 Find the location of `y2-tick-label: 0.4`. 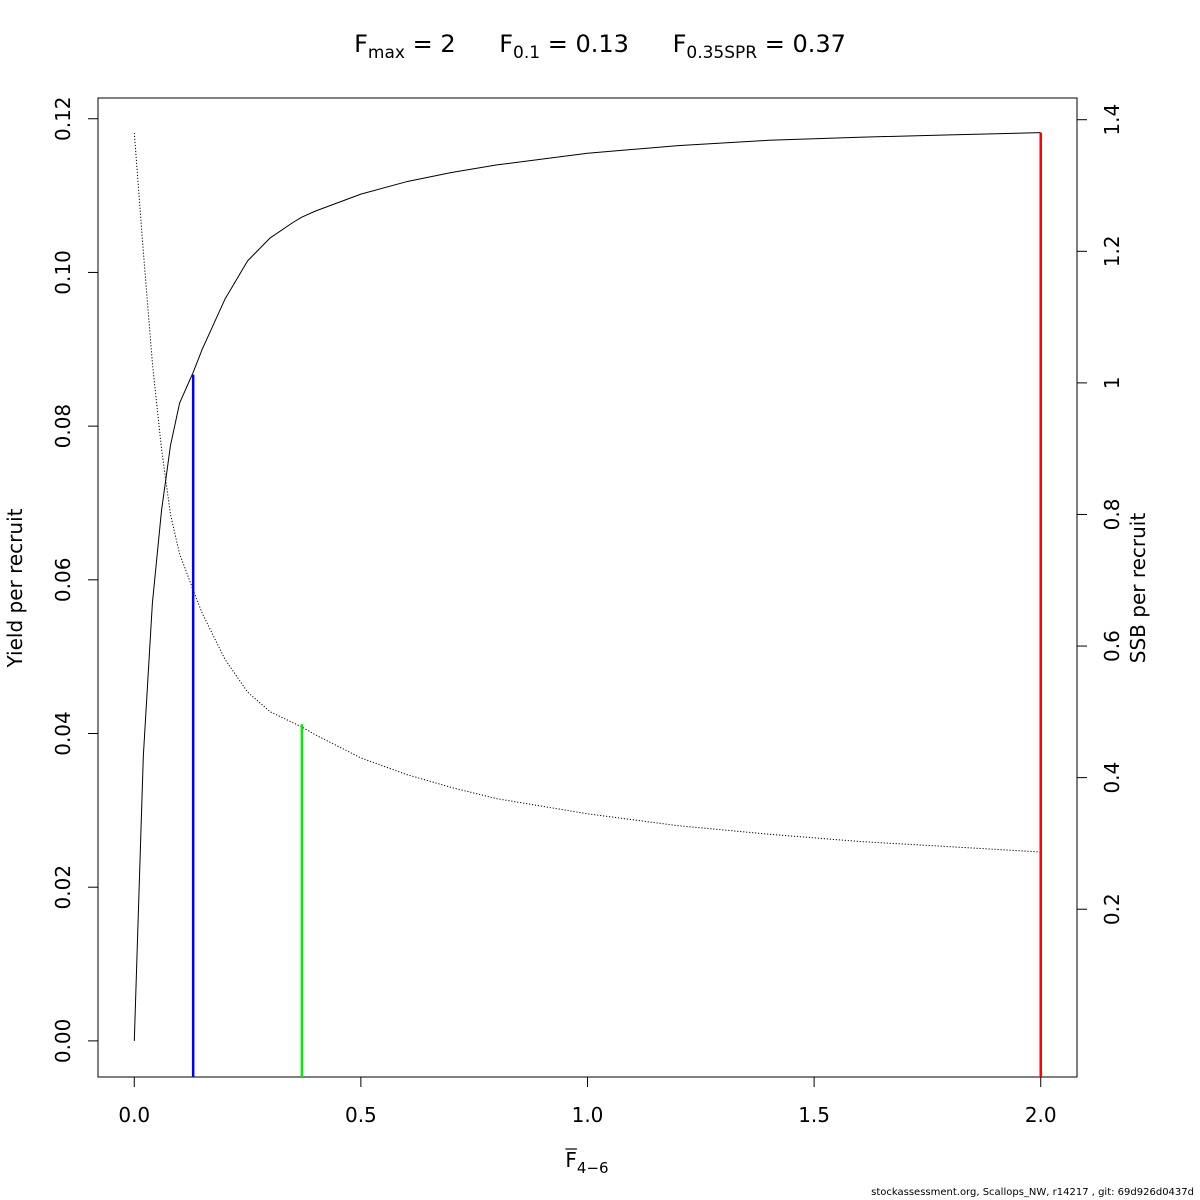

y2-tick-label: 0.4 is located at coordinates (1112, 778).